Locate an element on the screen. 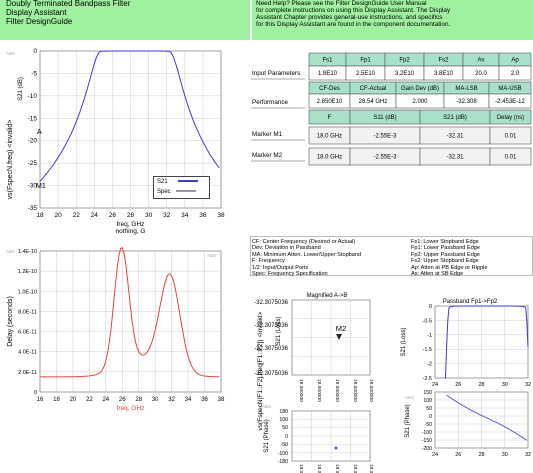  plot4-ytick-top: -1 is located at coordinates (429, 336).